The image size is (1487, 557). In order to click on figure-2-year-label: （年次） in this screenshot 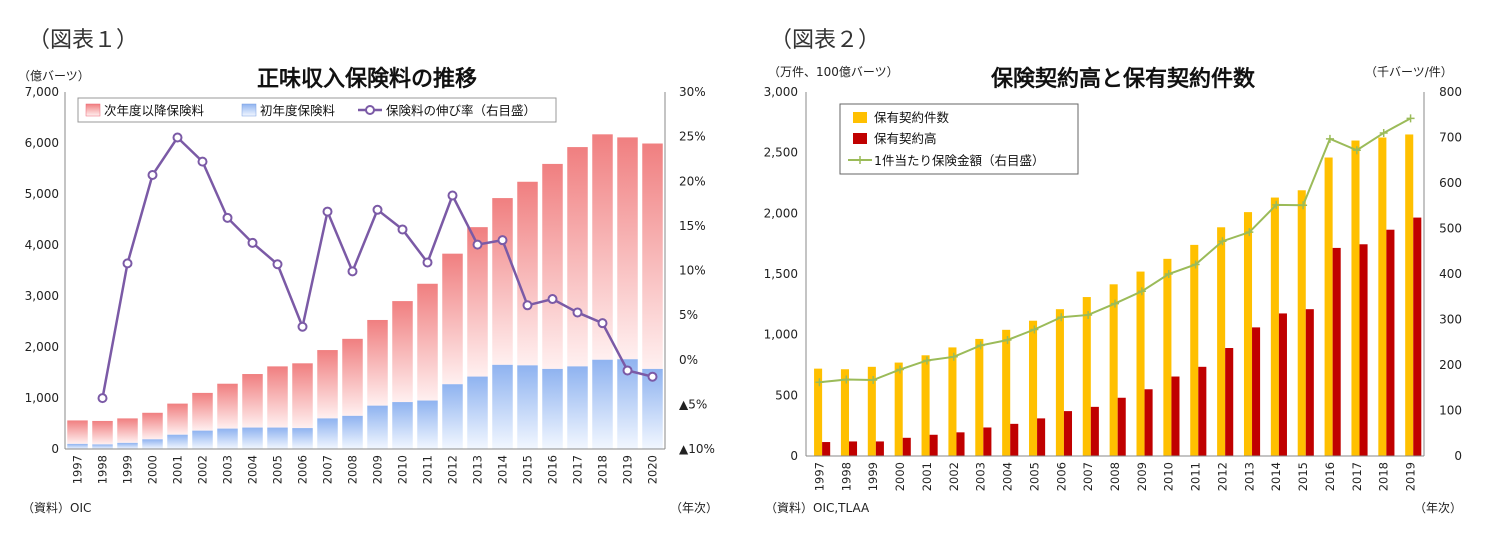, I will do `click(1438, 508)`.